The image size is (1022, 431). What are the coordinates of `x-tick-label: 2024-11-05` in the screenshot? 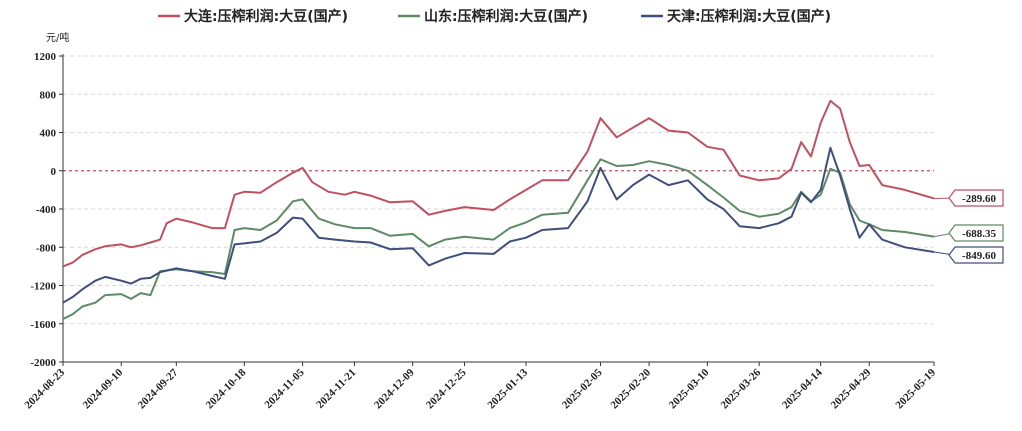 It's located at (284, 388).